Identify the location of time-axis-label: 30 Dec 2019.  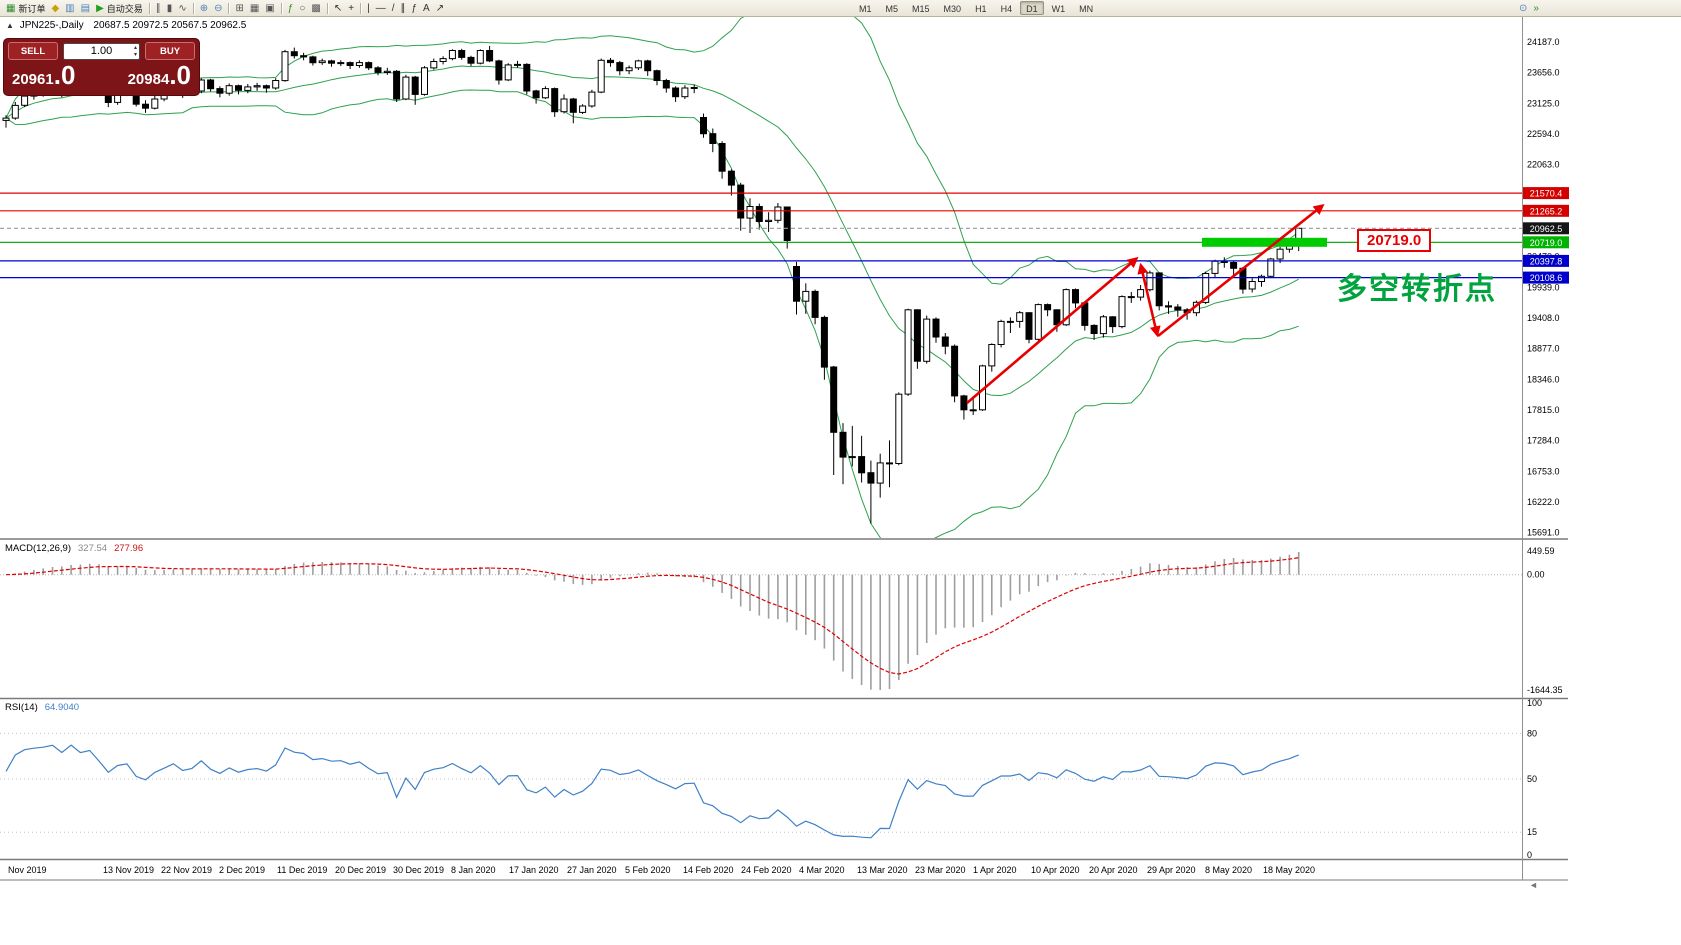
(418, 870).